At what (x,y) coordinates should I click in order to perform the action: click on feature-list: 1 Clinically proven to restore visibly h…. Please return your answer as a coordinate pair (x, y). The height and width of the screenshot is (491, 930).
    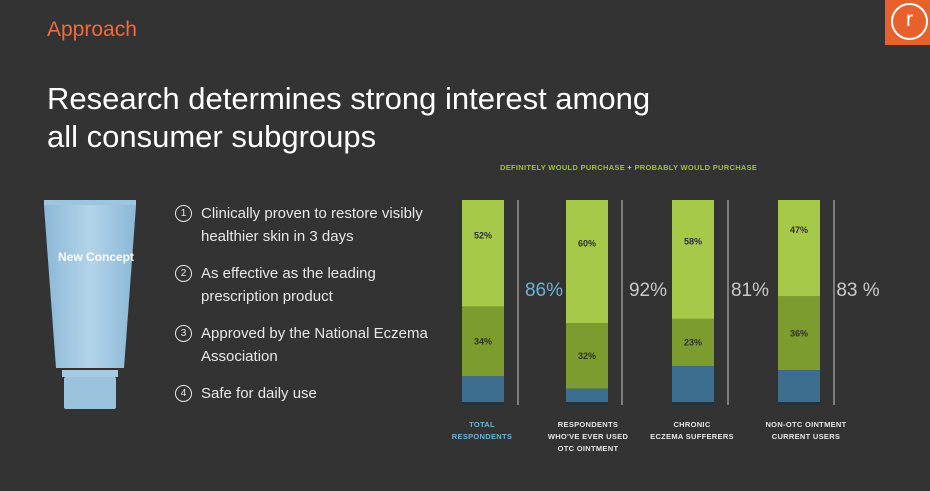
    Looking at the image, I should click on (305, 310).